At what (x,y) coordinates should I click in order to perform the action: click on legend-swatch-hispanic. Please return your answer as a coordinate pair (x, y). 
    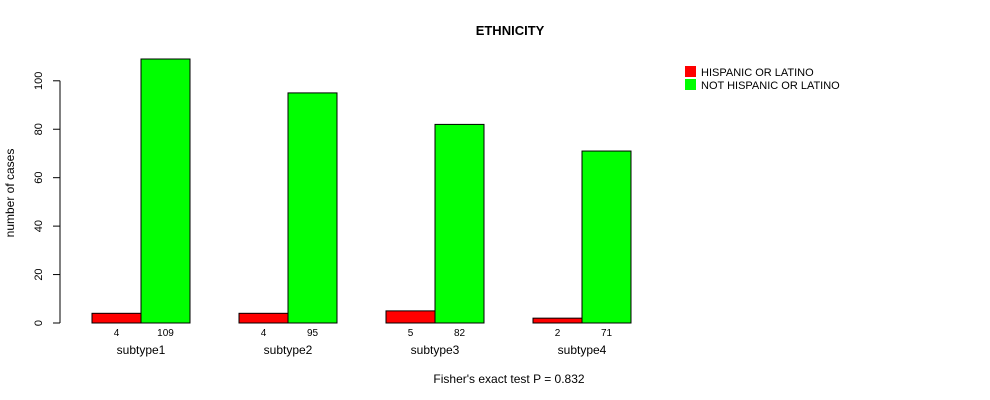
    Looking at the image, I should click on (690, 71).